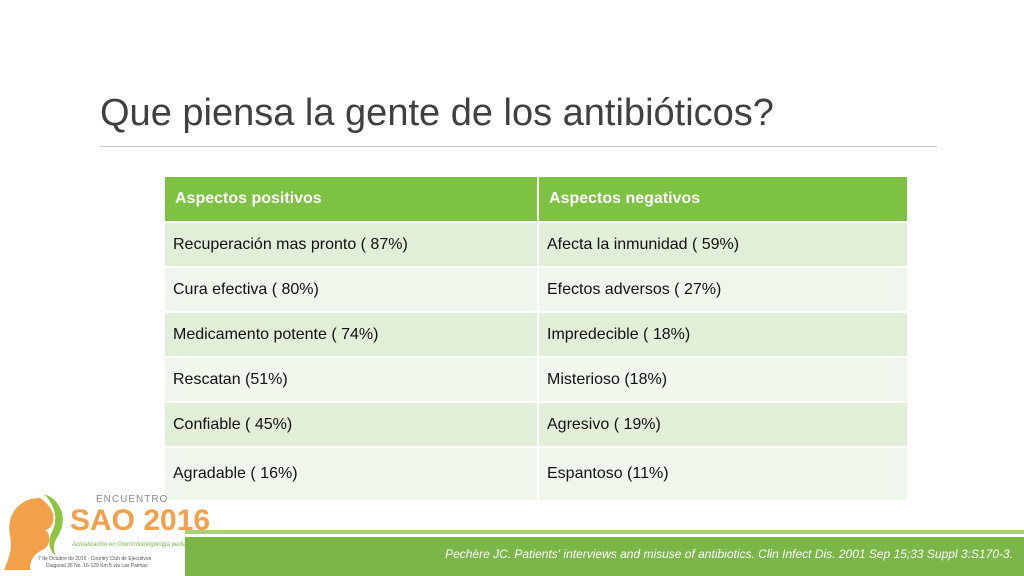 The image size is (1024, 576). Describe the element at coordinates (352, 380) in the screenshot. I see `table-cell: Rescatan (51%)` at that location.